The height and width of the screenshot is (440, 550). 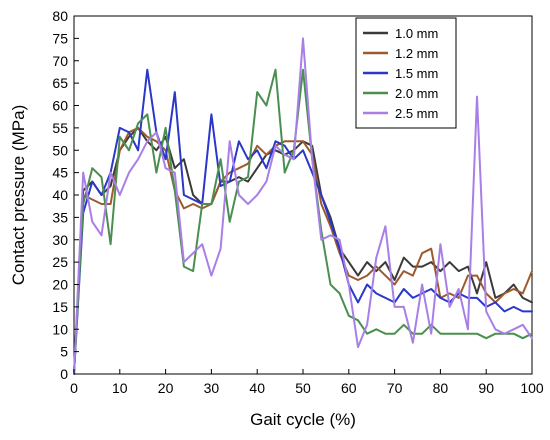 I want to click on y-tick-label: 0, so click(x=64, y=374).